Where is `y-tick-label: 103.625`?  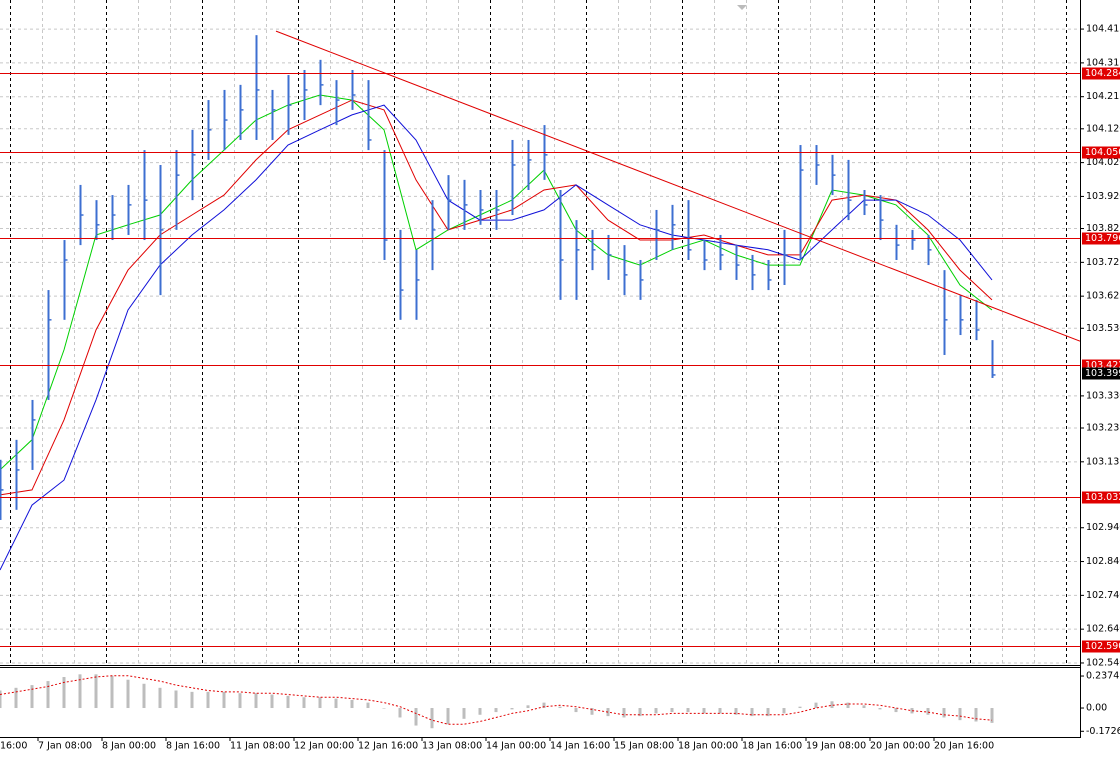
y-tick-label: 103.625 is located at coordinates (1103, 296).